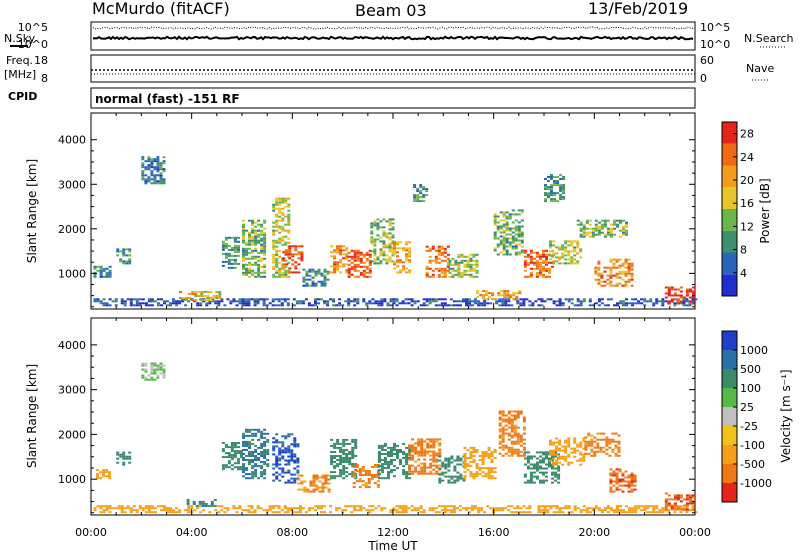 This screenshot has width=800, height=554. What do you see at coordinates (743, 273) in the screenshot?
I see `power-cbar-tick-label: 4` at bounding box center [743, 273].